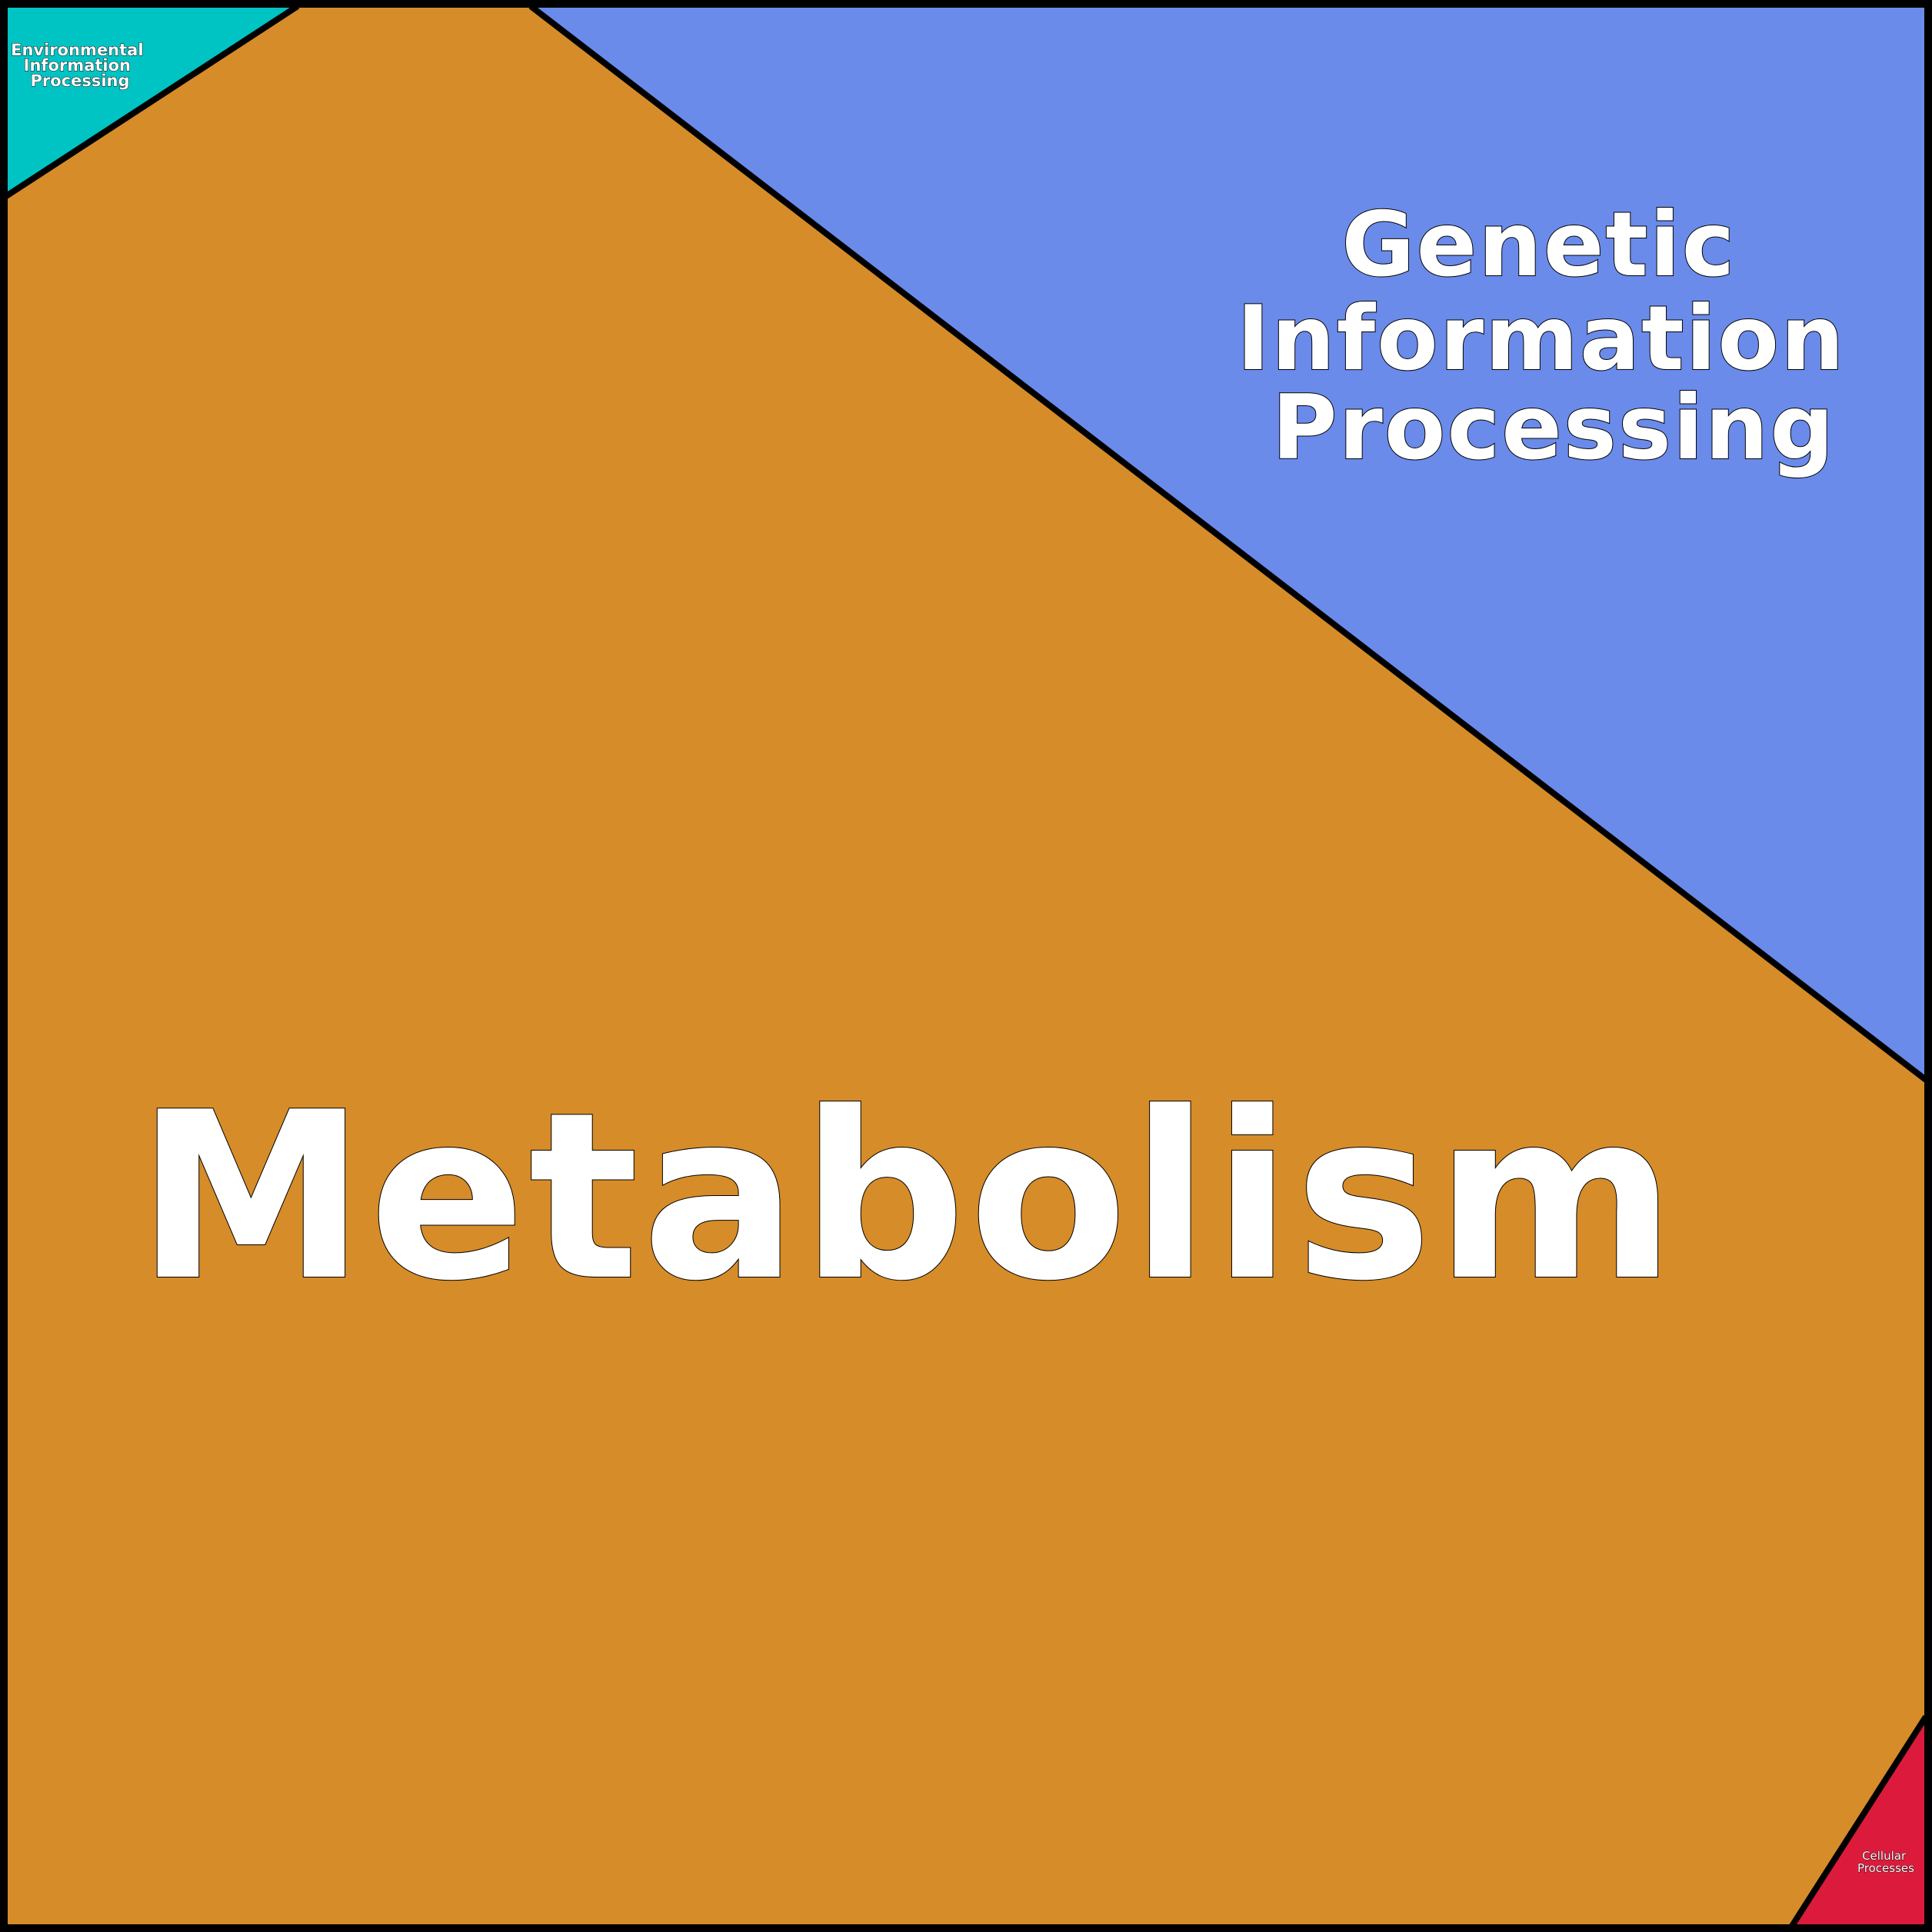  Describe the element at coordinates (1541, 339) in the screenshot. I see `genetic-label-line-2: Information` at that location.